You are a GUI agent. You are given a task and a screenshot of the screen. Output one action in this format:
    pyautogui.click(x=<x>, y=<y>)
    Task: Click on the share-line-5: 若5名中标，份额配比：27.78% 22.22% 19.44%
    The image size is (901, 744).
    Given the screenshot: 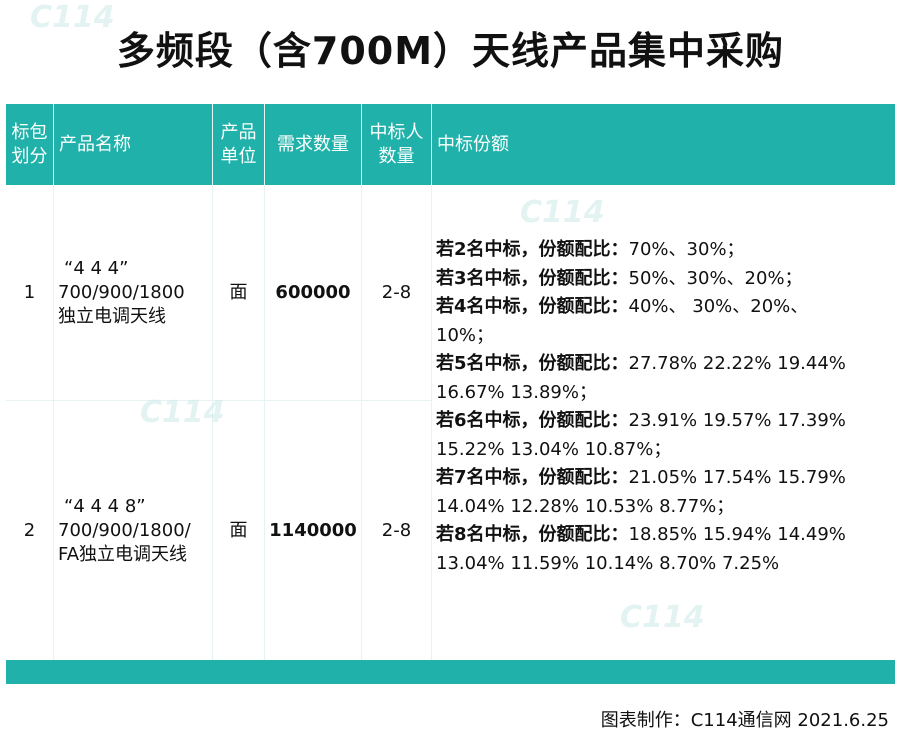 What is the action you would take?
    pyautogui.click(x=641, y=363)
    